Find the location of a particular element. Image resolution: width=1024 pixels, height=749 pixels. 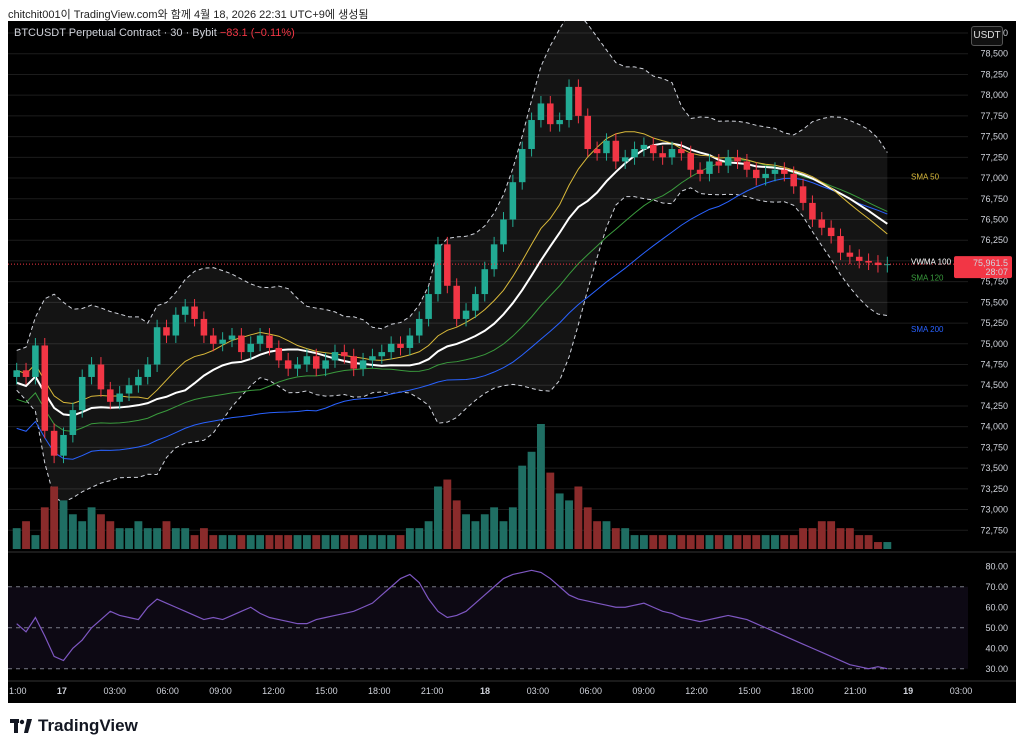

volume-bars is located at coordinates (452, 486).